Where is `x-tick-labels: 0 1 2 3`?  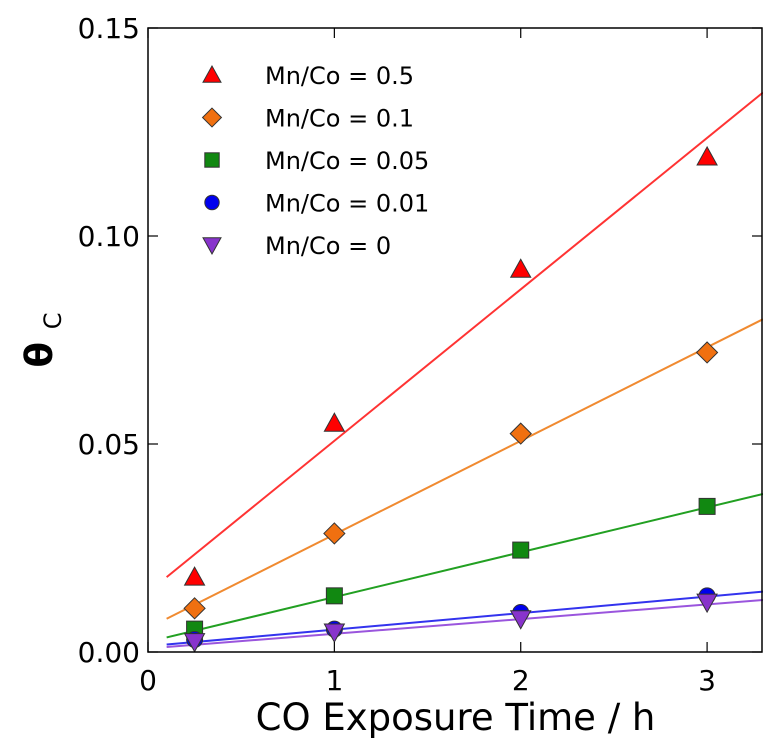 x-tick-labels: 0 1 2 3 is located at coordinates (427, 680).